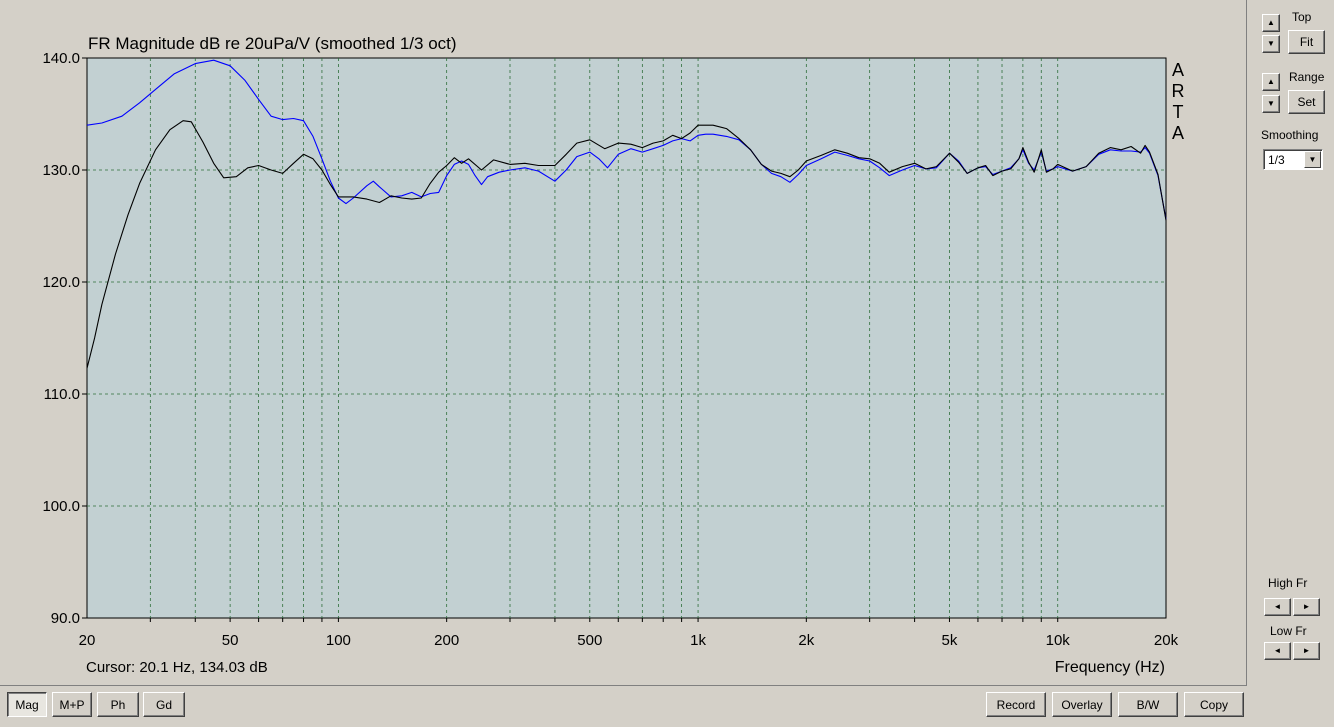 This screenshot has height=727, width=1334. What do you see at coordinates (950, 640) in the screenshot?
I see `x-tick-label: 5k` at bounding box center [950, 640].